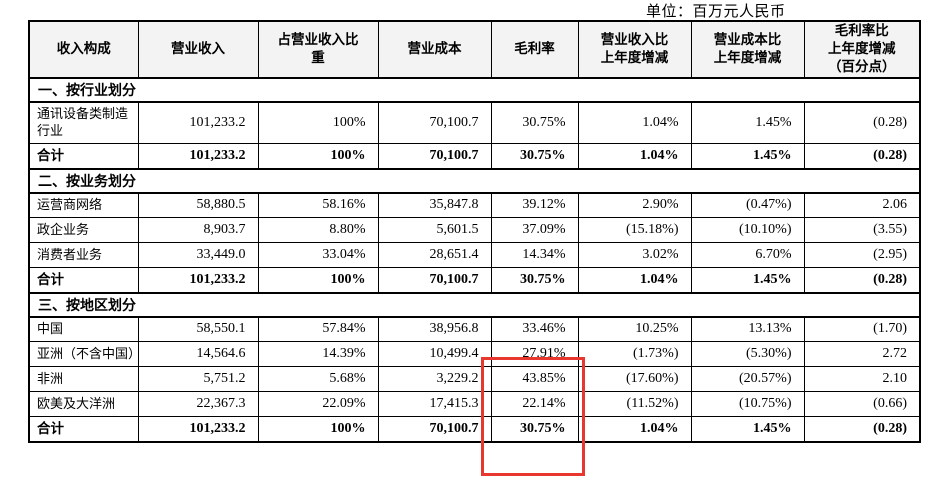 The width and height of the screenshot is (927, 482). I want to click on col-header-operating-revenue: 营业收入, so click(198, 49).